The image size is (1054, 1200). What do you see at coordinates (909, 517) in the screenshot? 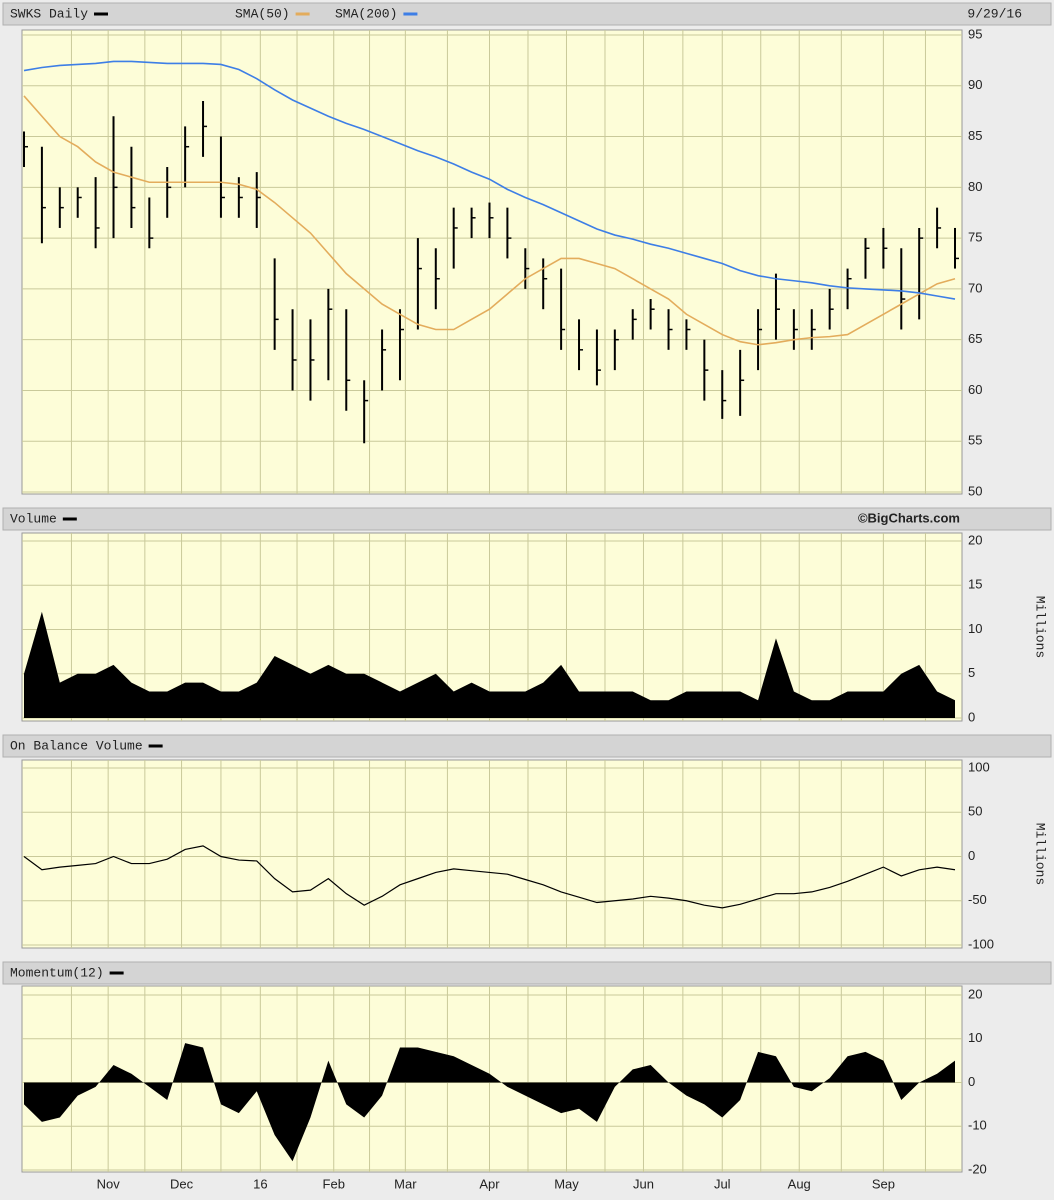
I see `credit: ©BigCharts.com` at bounding box center [909, 517].